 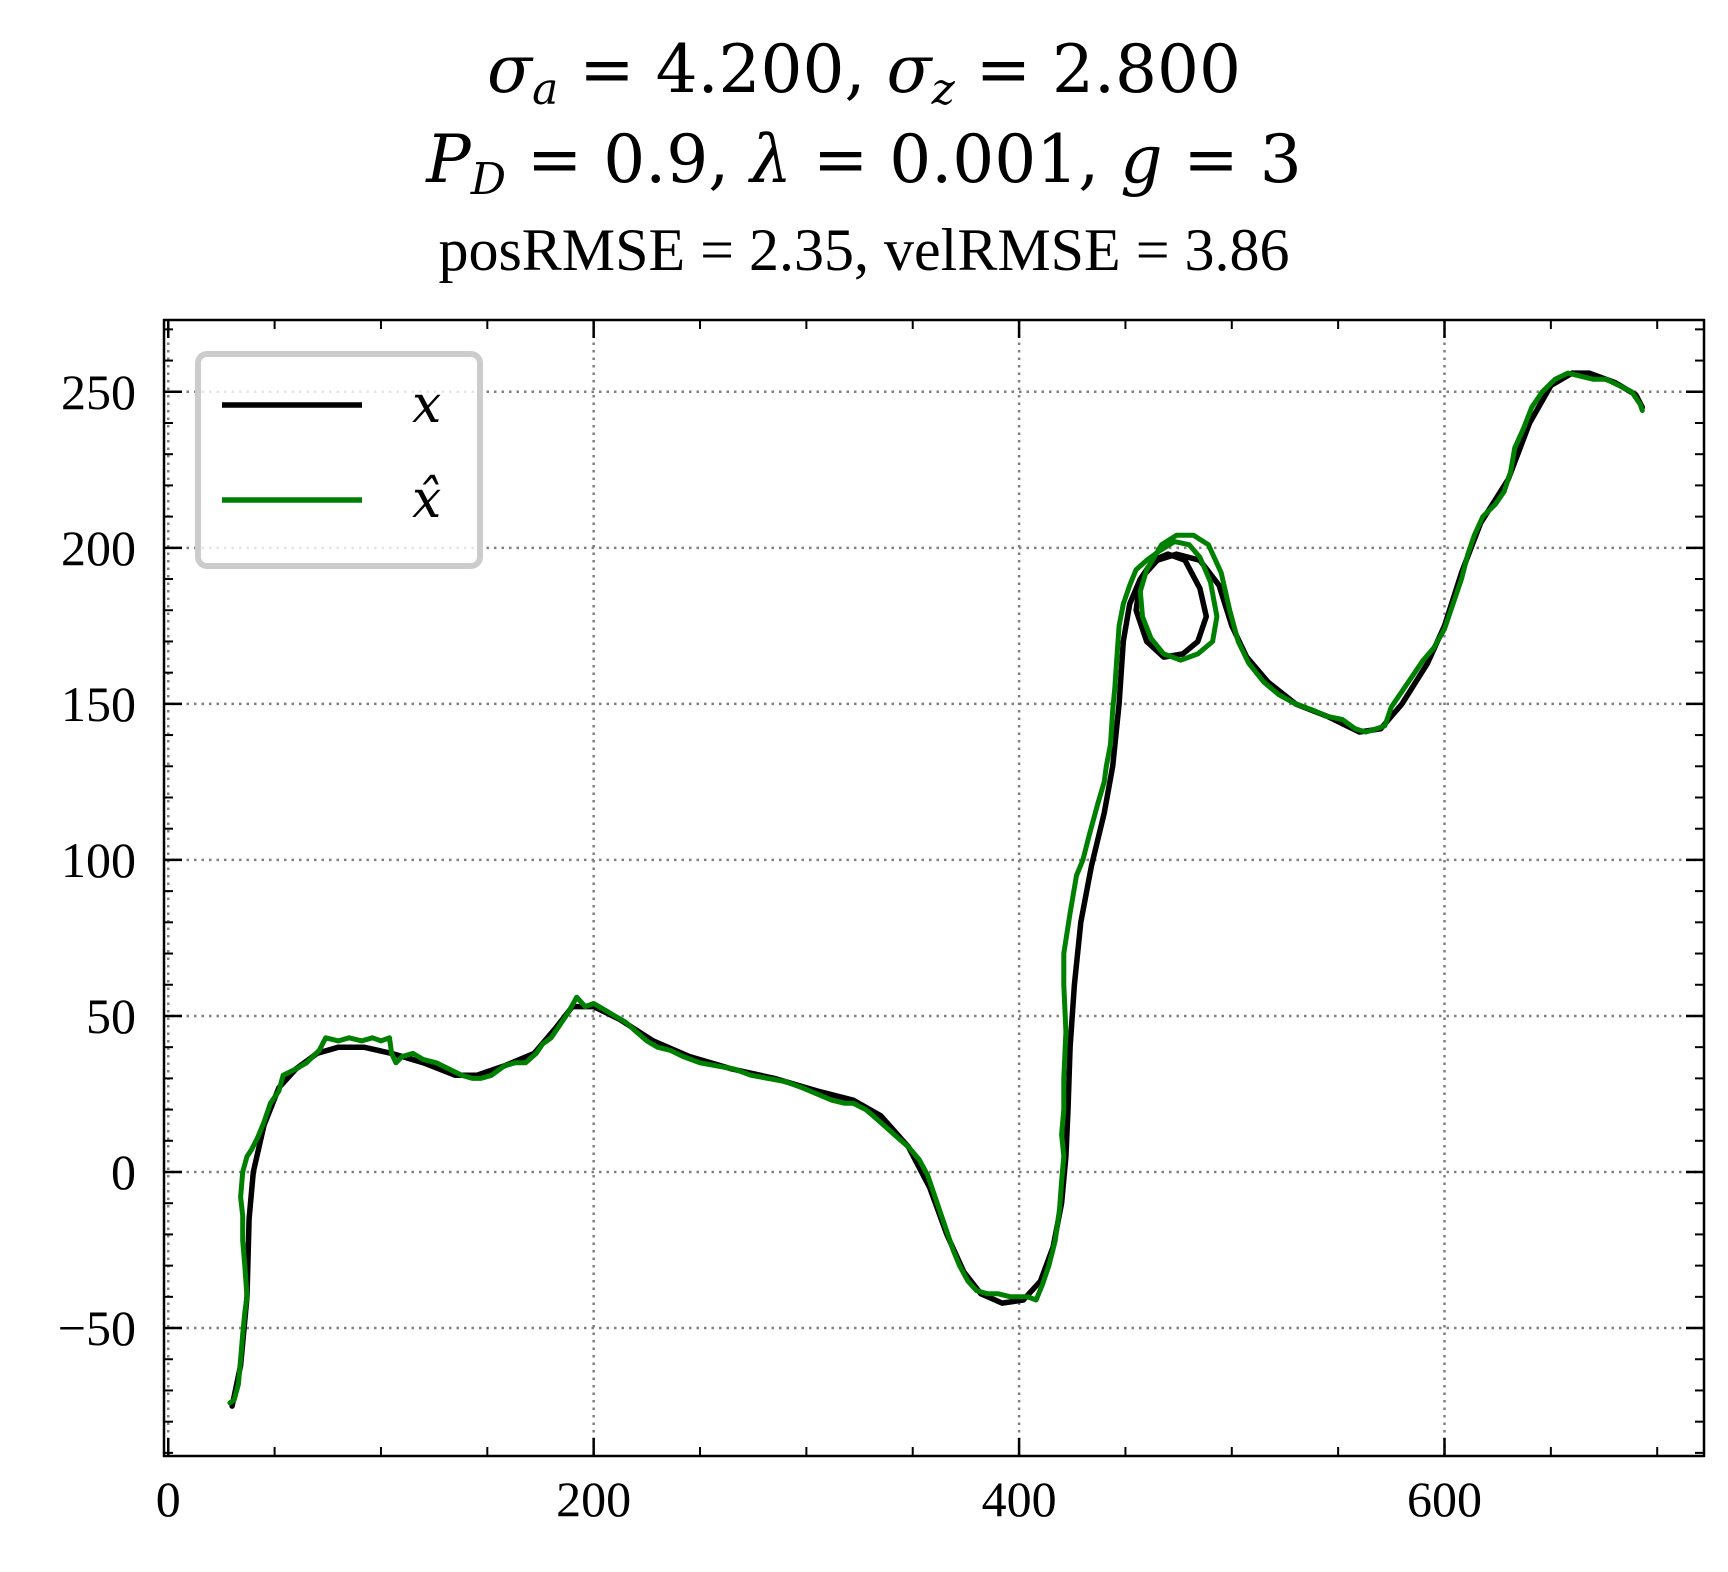 I want to click on y-tick-label: 250, so click(x=98, y=392).